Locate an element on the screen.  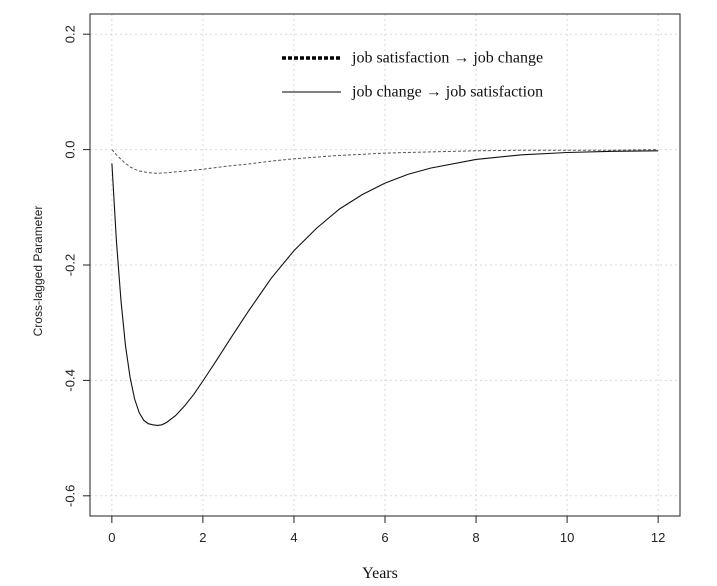
x-tick-label: 12 is located at coordinates (658, 537).